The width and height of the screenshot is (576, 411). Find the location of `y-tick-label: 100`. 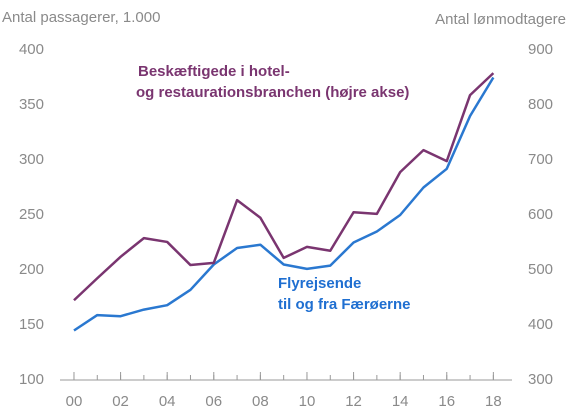

y-tick-label: 100 is located at coordinates (31, 379).